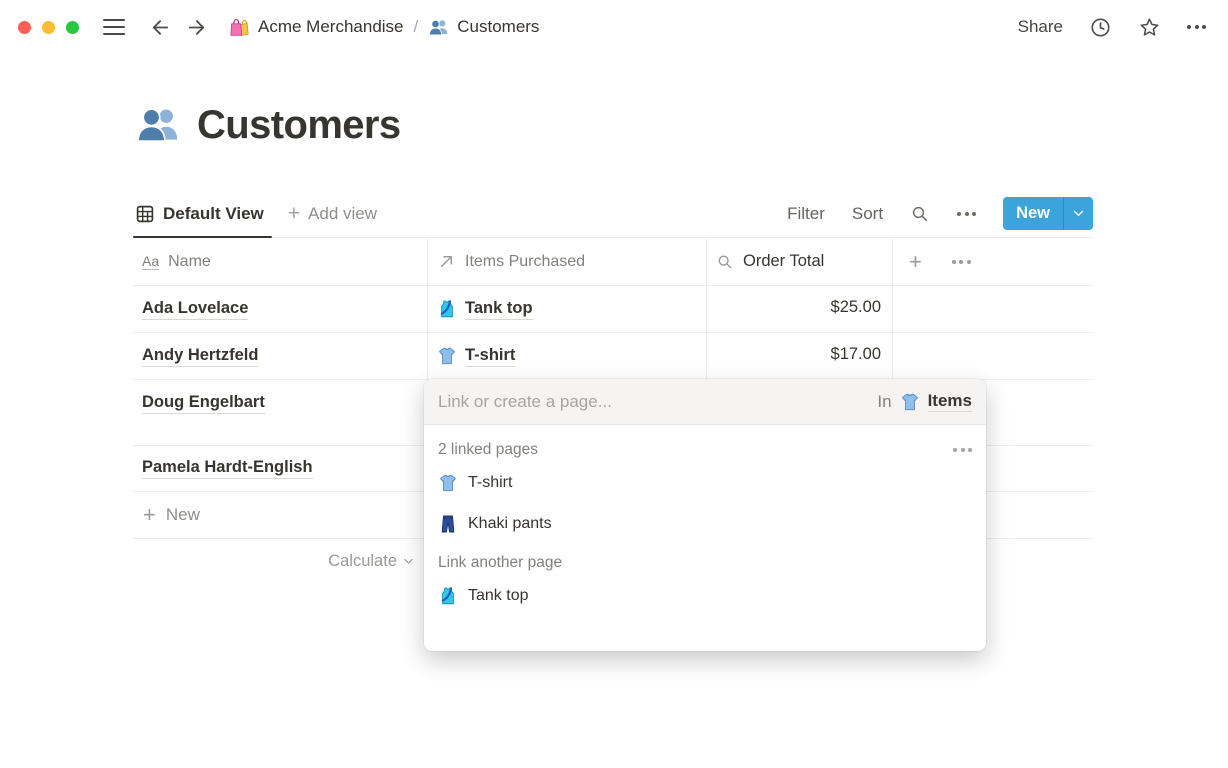  I want to click on column-header-name: Aa Name, so click(280, 261).